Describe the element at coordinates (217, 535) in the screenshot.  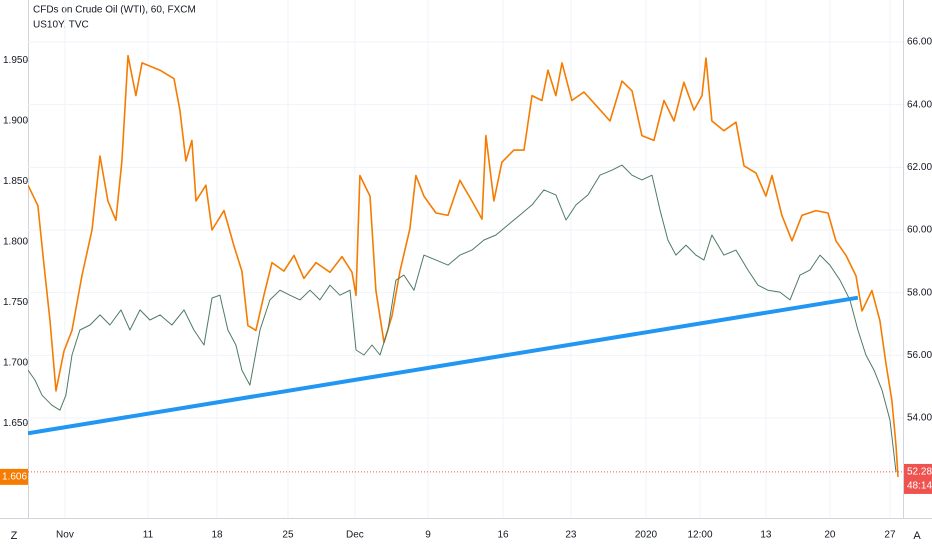
I see `x-tick-label: 18` at that location.